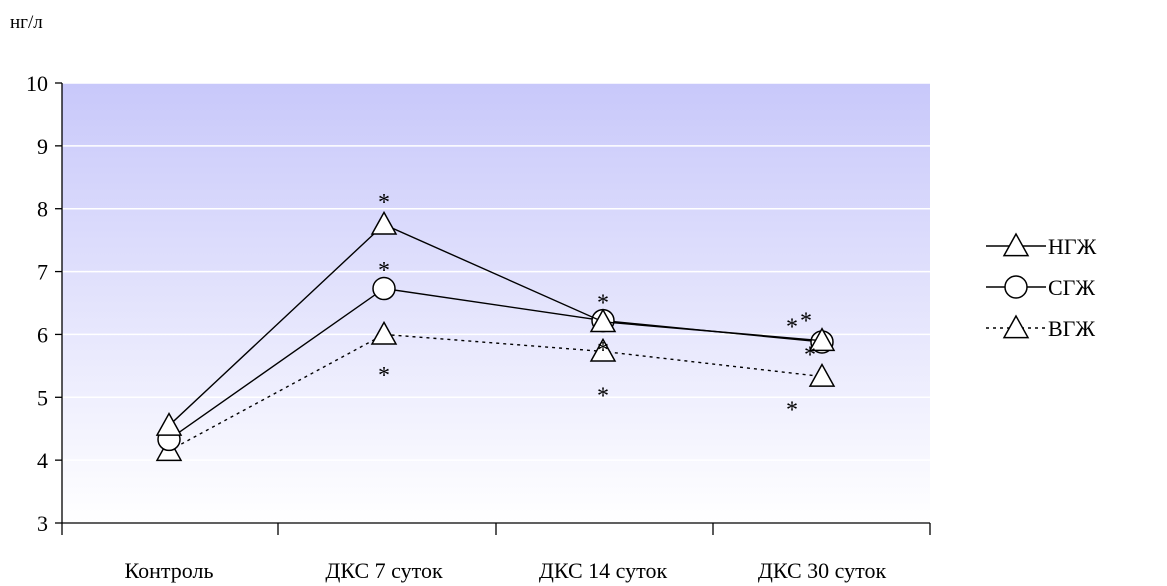  I want to click on significance-star-3: *, so click(603, 304).